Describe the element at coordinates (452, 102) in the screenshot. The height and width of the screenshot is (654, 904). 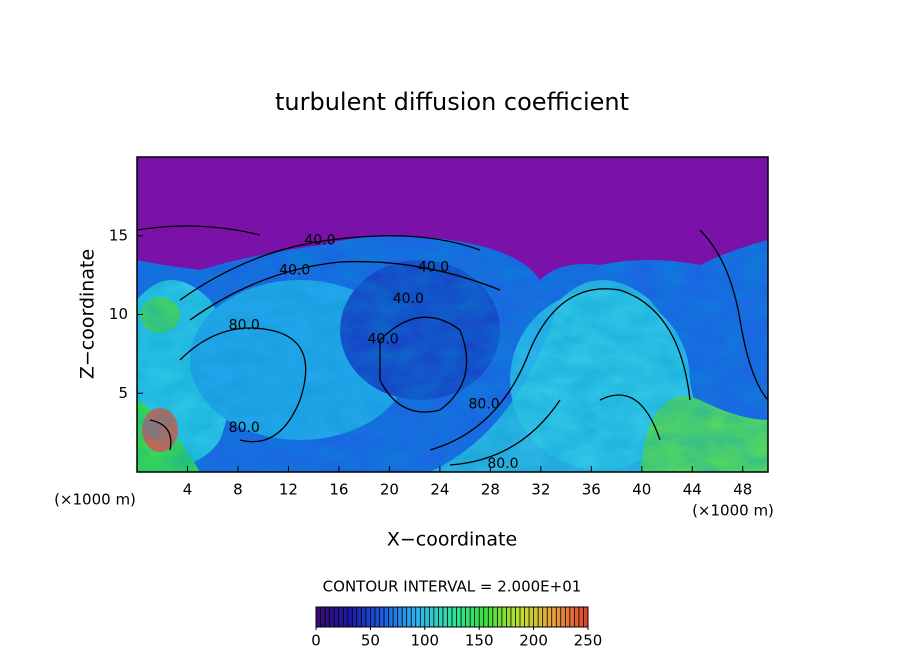
I see `chart-title: turbulent diffusion coefficient` at that location.